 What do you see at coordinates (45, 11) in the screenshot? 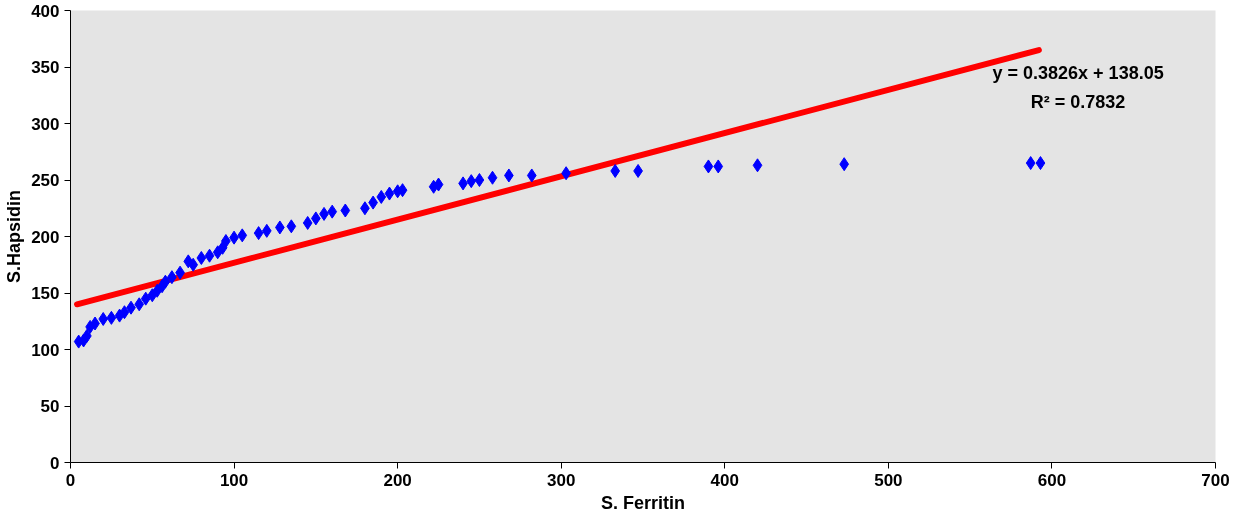
I see `y-tick-label: 400` at bounding box center [45, 11].